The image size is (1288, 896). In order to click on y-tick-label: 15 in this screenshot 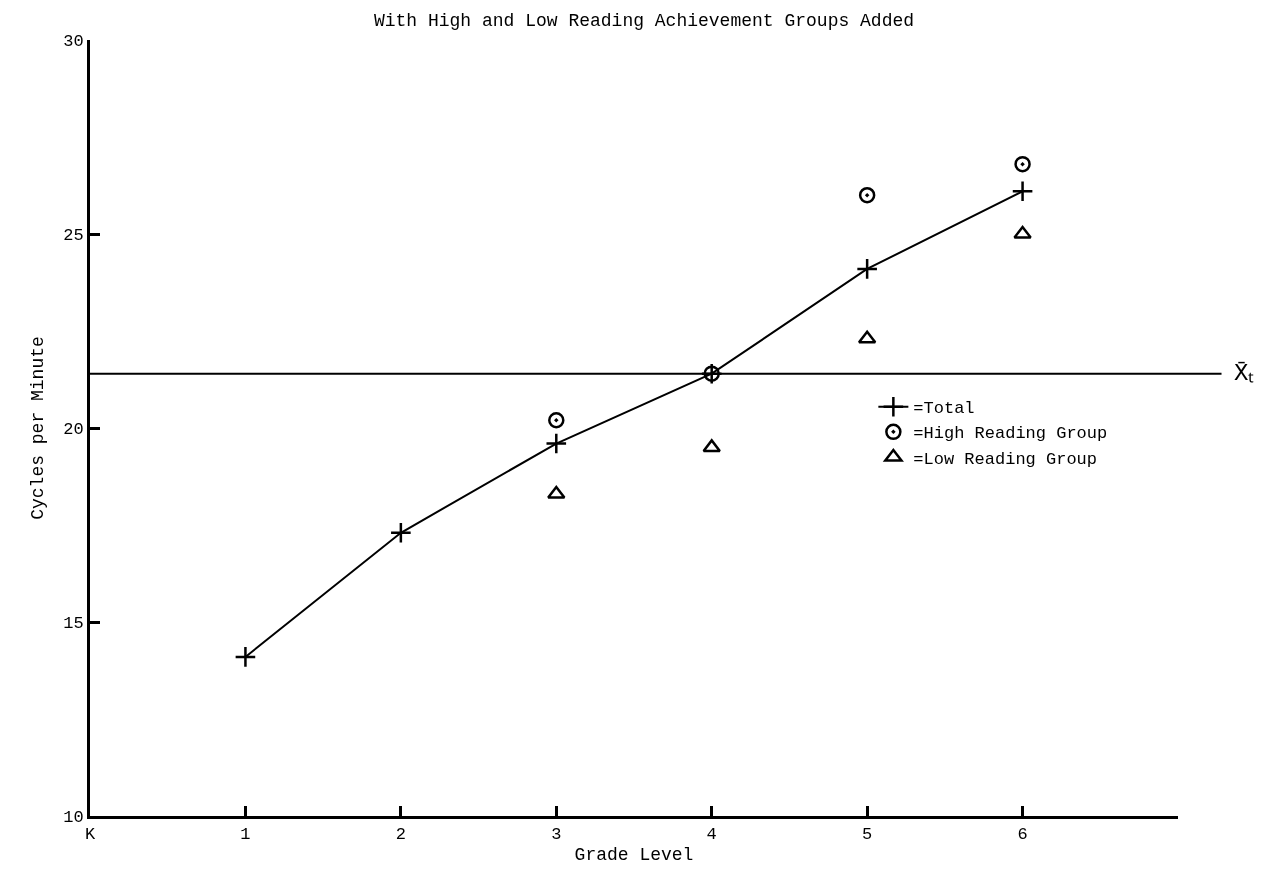, I will do `click(73, 623)`.